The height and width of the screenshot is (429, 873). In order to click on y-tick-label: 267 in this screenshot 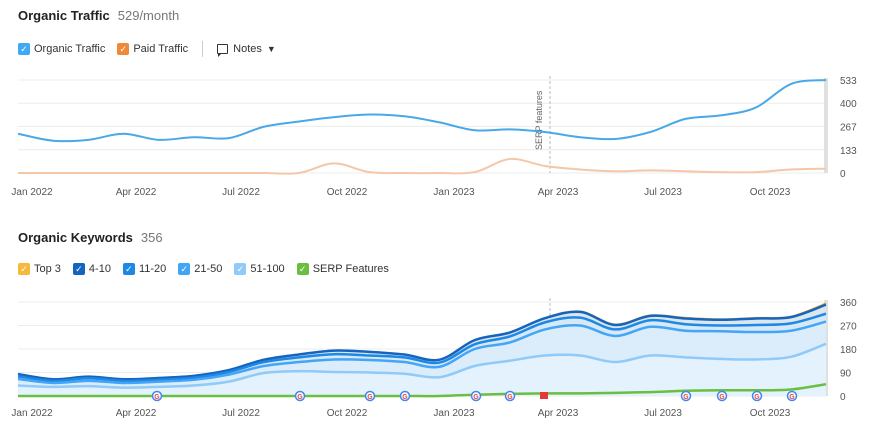, I will do `click(848, 127)`.